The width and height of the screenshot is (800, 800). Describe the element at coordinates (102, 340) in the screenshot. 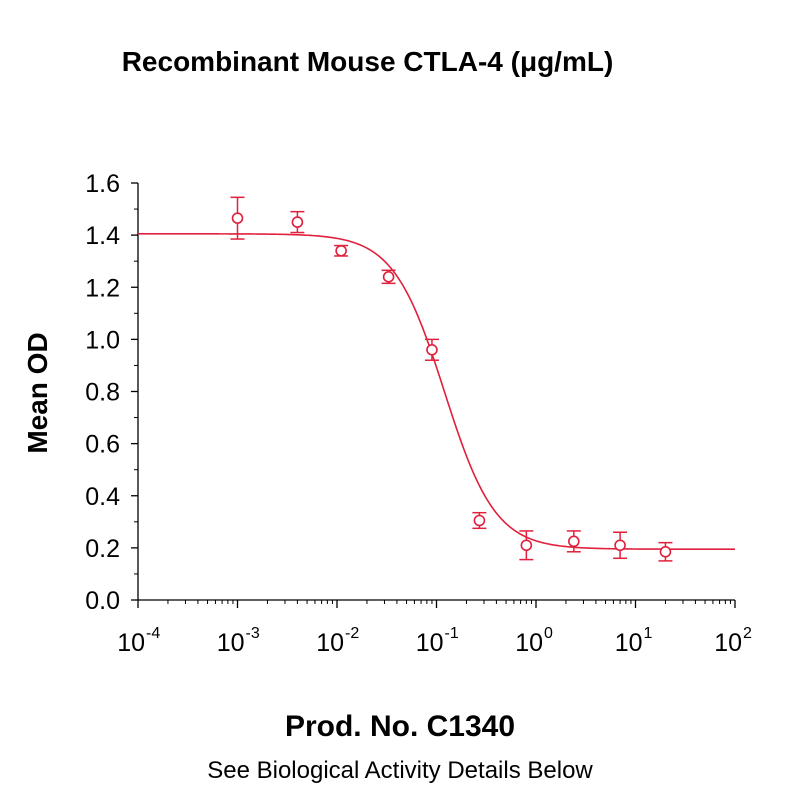

I see `y-tick-label: 1.0` at that location.